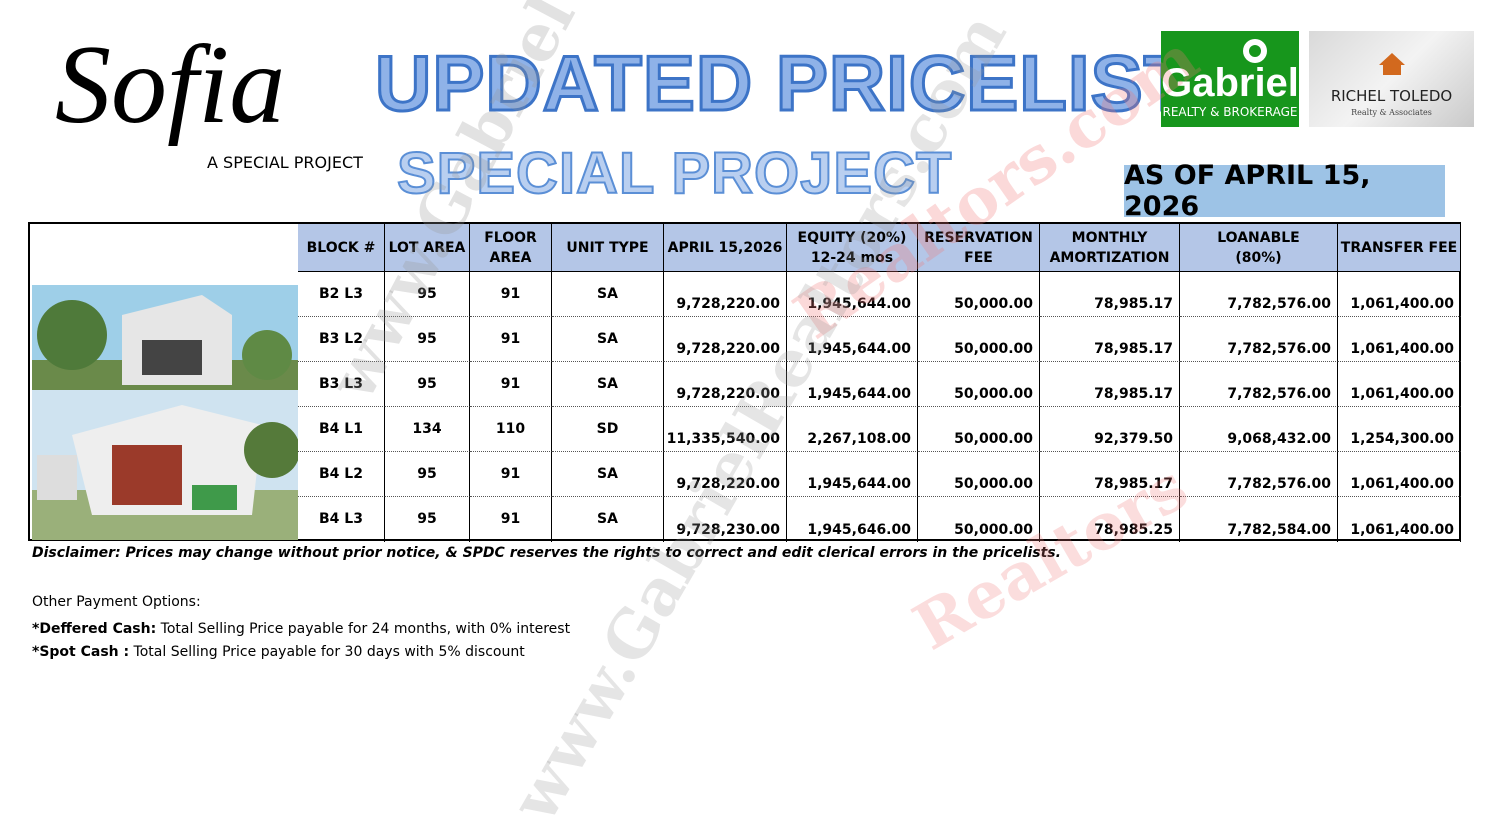  What do you see at coordinates (1133, 530) in the screenshot?
I see `cell-text: 78,985.25` at bounding box center [1133, 530].